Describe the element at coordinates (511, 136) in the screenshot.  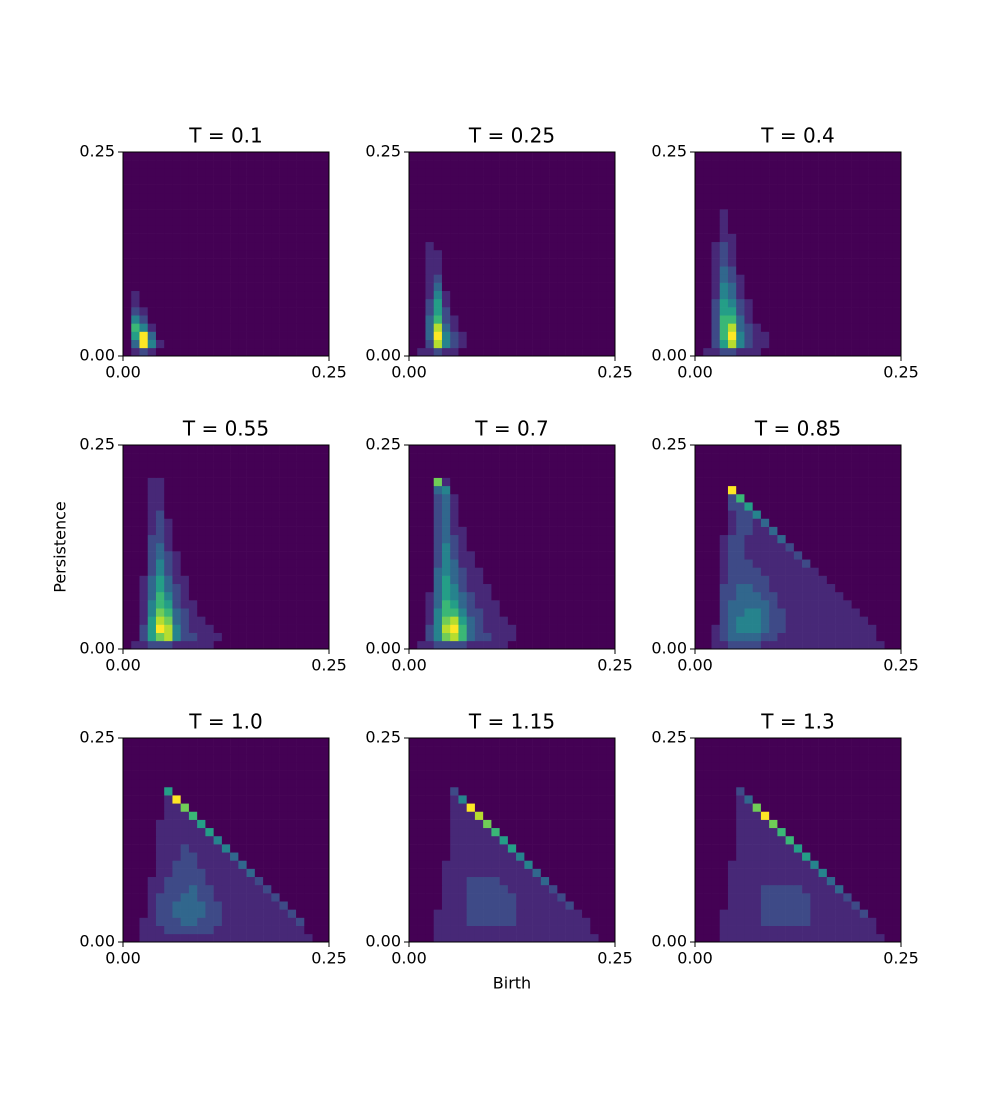
I see `panel-title: T = 0.25` at that location.